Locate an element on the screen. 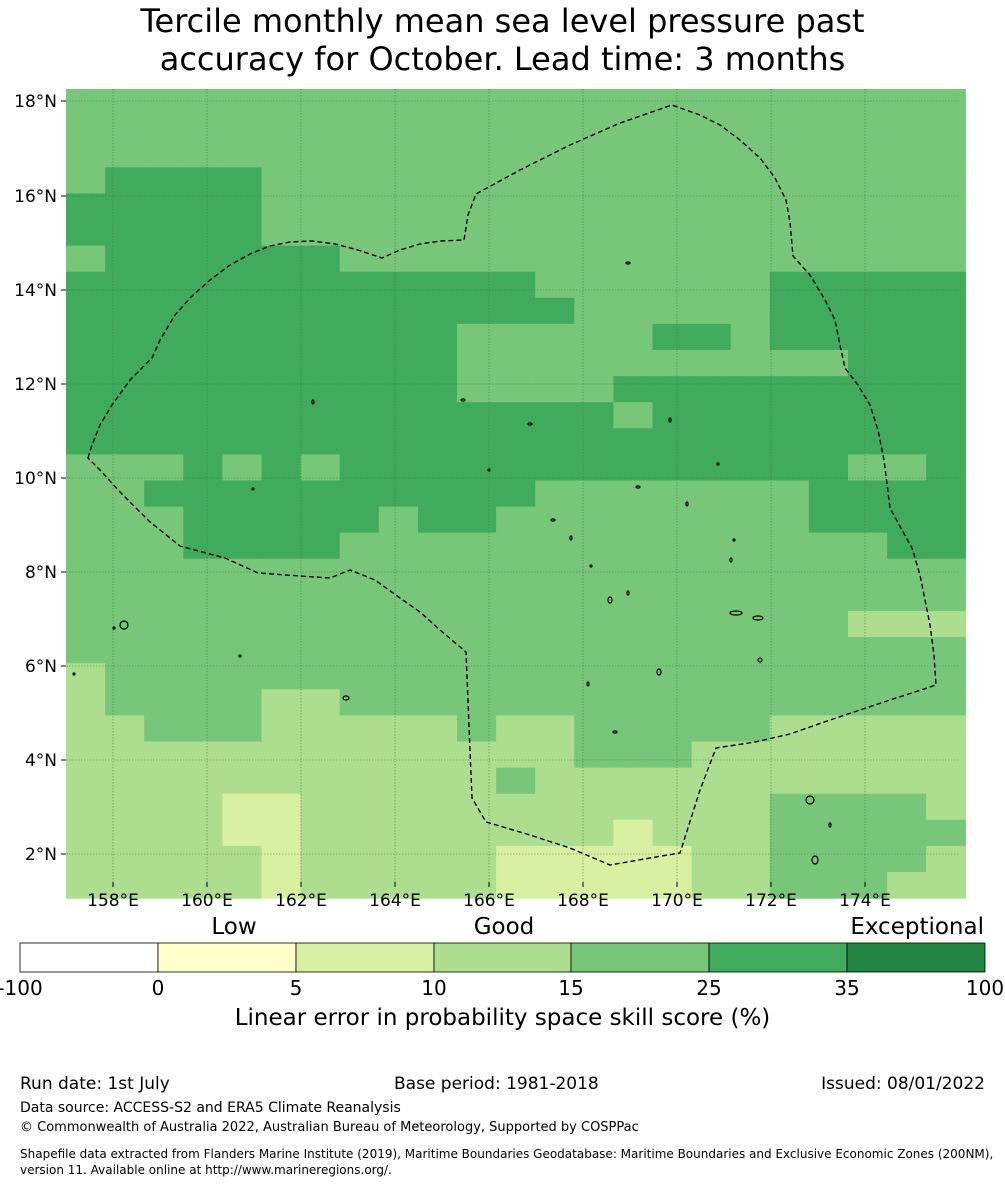 This screenshot has height=1185, width=1005. colorbar-tick-label: 100 is located at coordinates (985, 988).